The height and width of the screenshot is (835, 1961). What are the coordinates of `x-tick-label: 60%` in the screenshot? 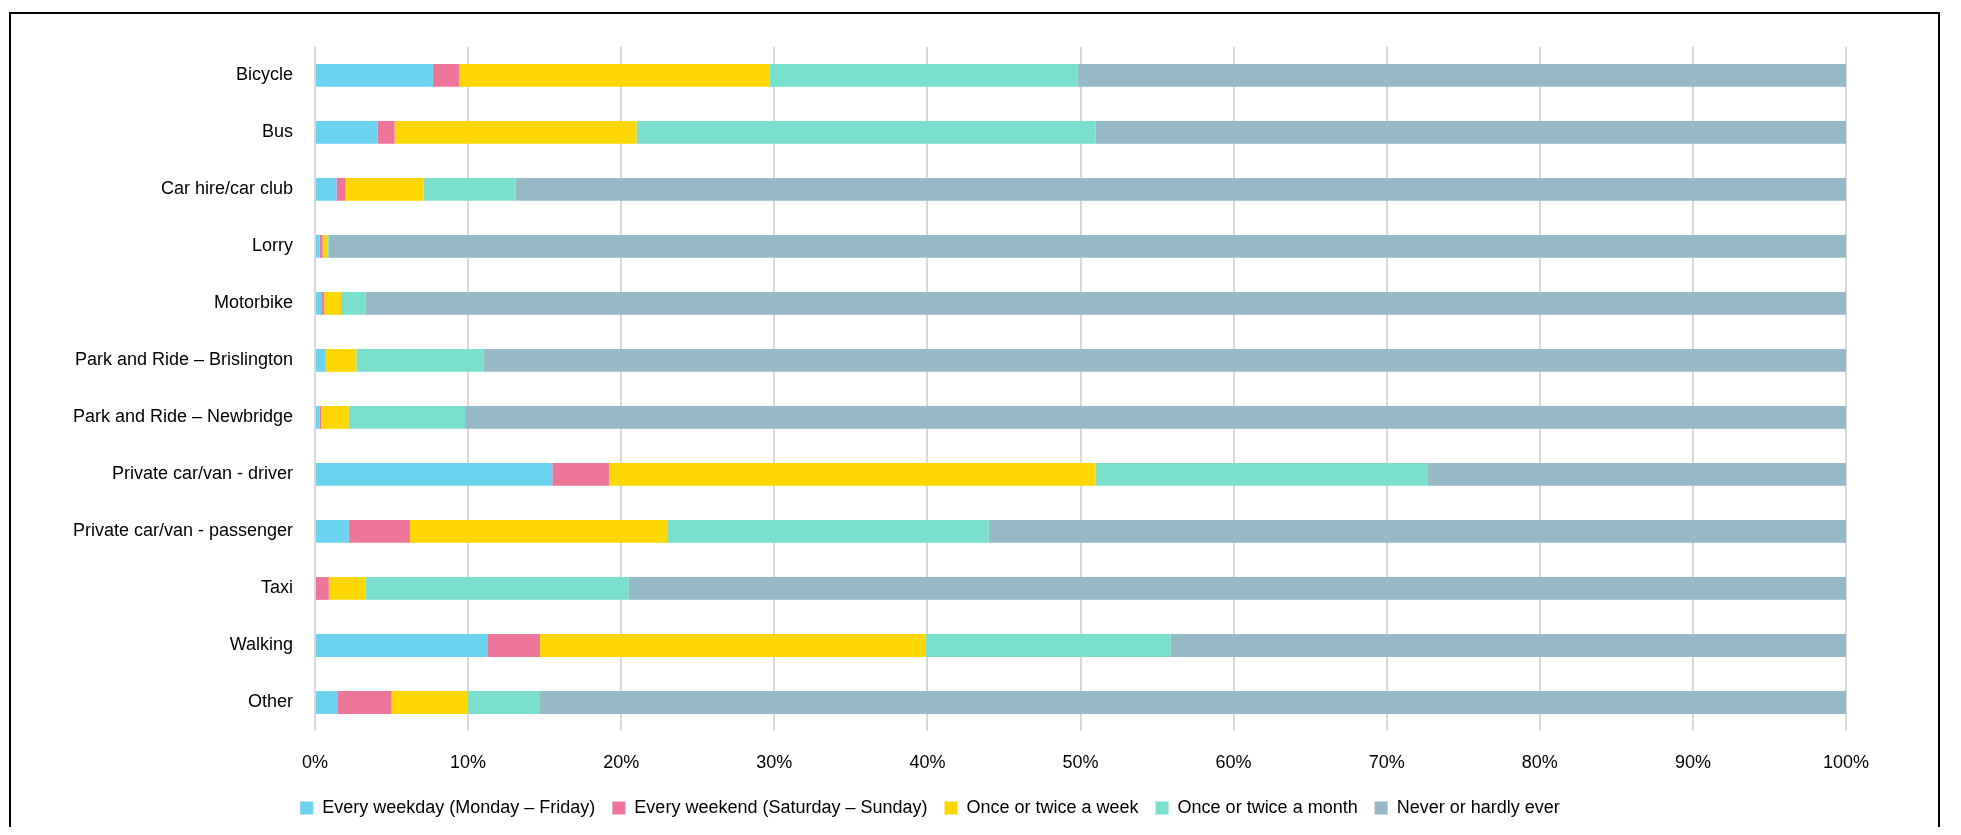 It's located at (1233, 761).